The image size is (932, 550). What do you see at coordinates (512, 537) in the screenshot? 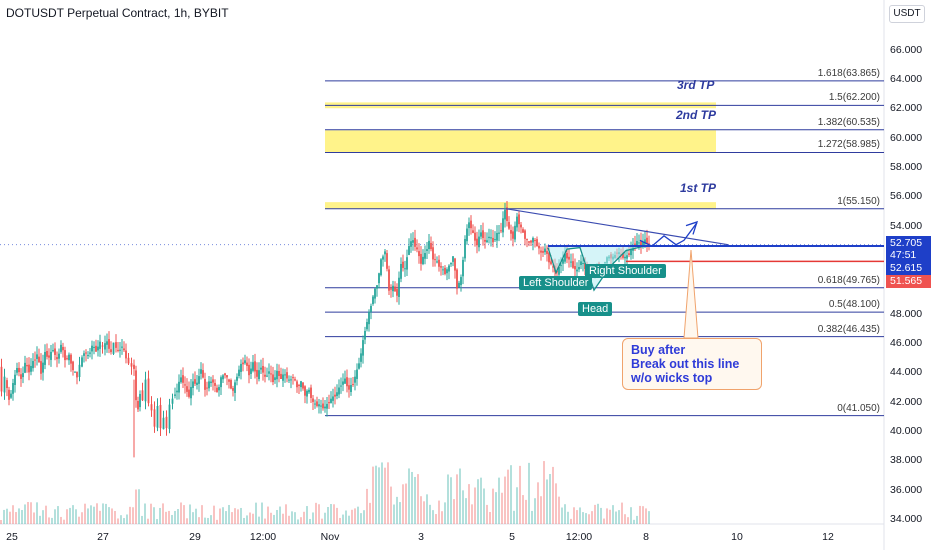
I see `time-tick: 5` at bounding box center [512, 537].